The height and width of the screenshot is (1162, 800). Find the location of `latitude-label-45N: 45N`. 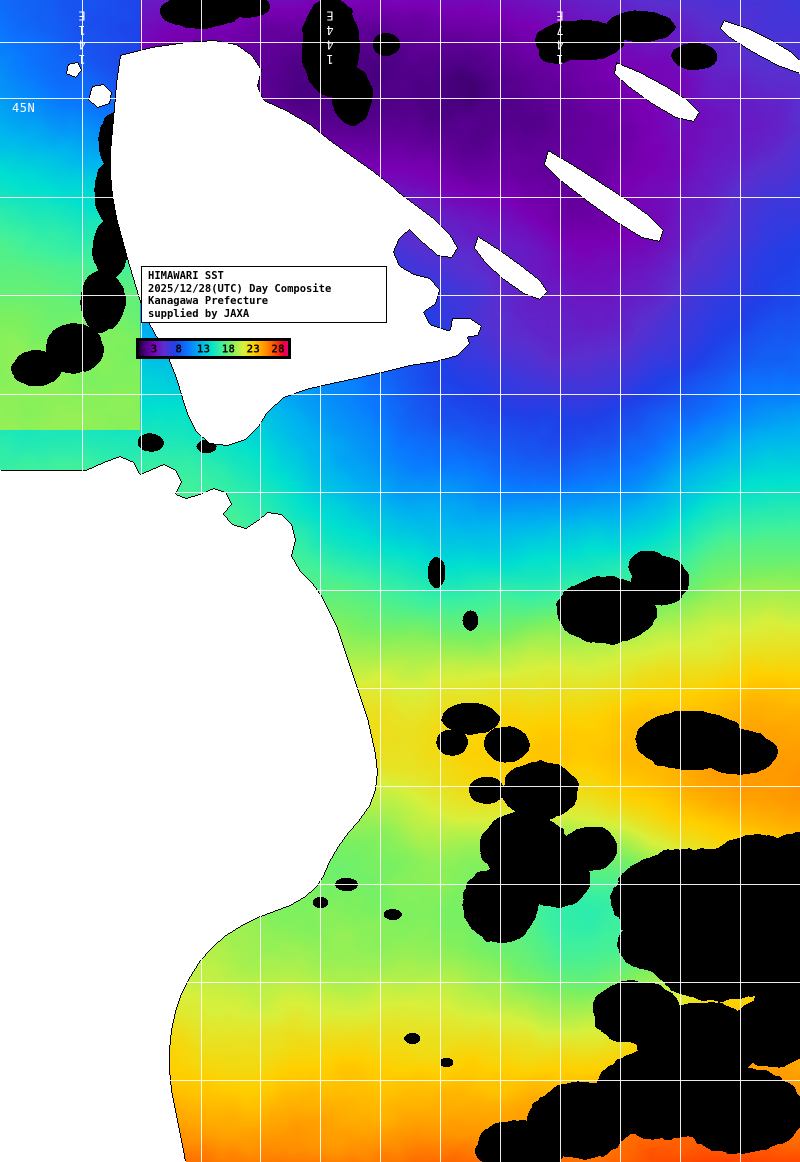

latitude-label-45N: 45N is located at coordinates (24, 108).